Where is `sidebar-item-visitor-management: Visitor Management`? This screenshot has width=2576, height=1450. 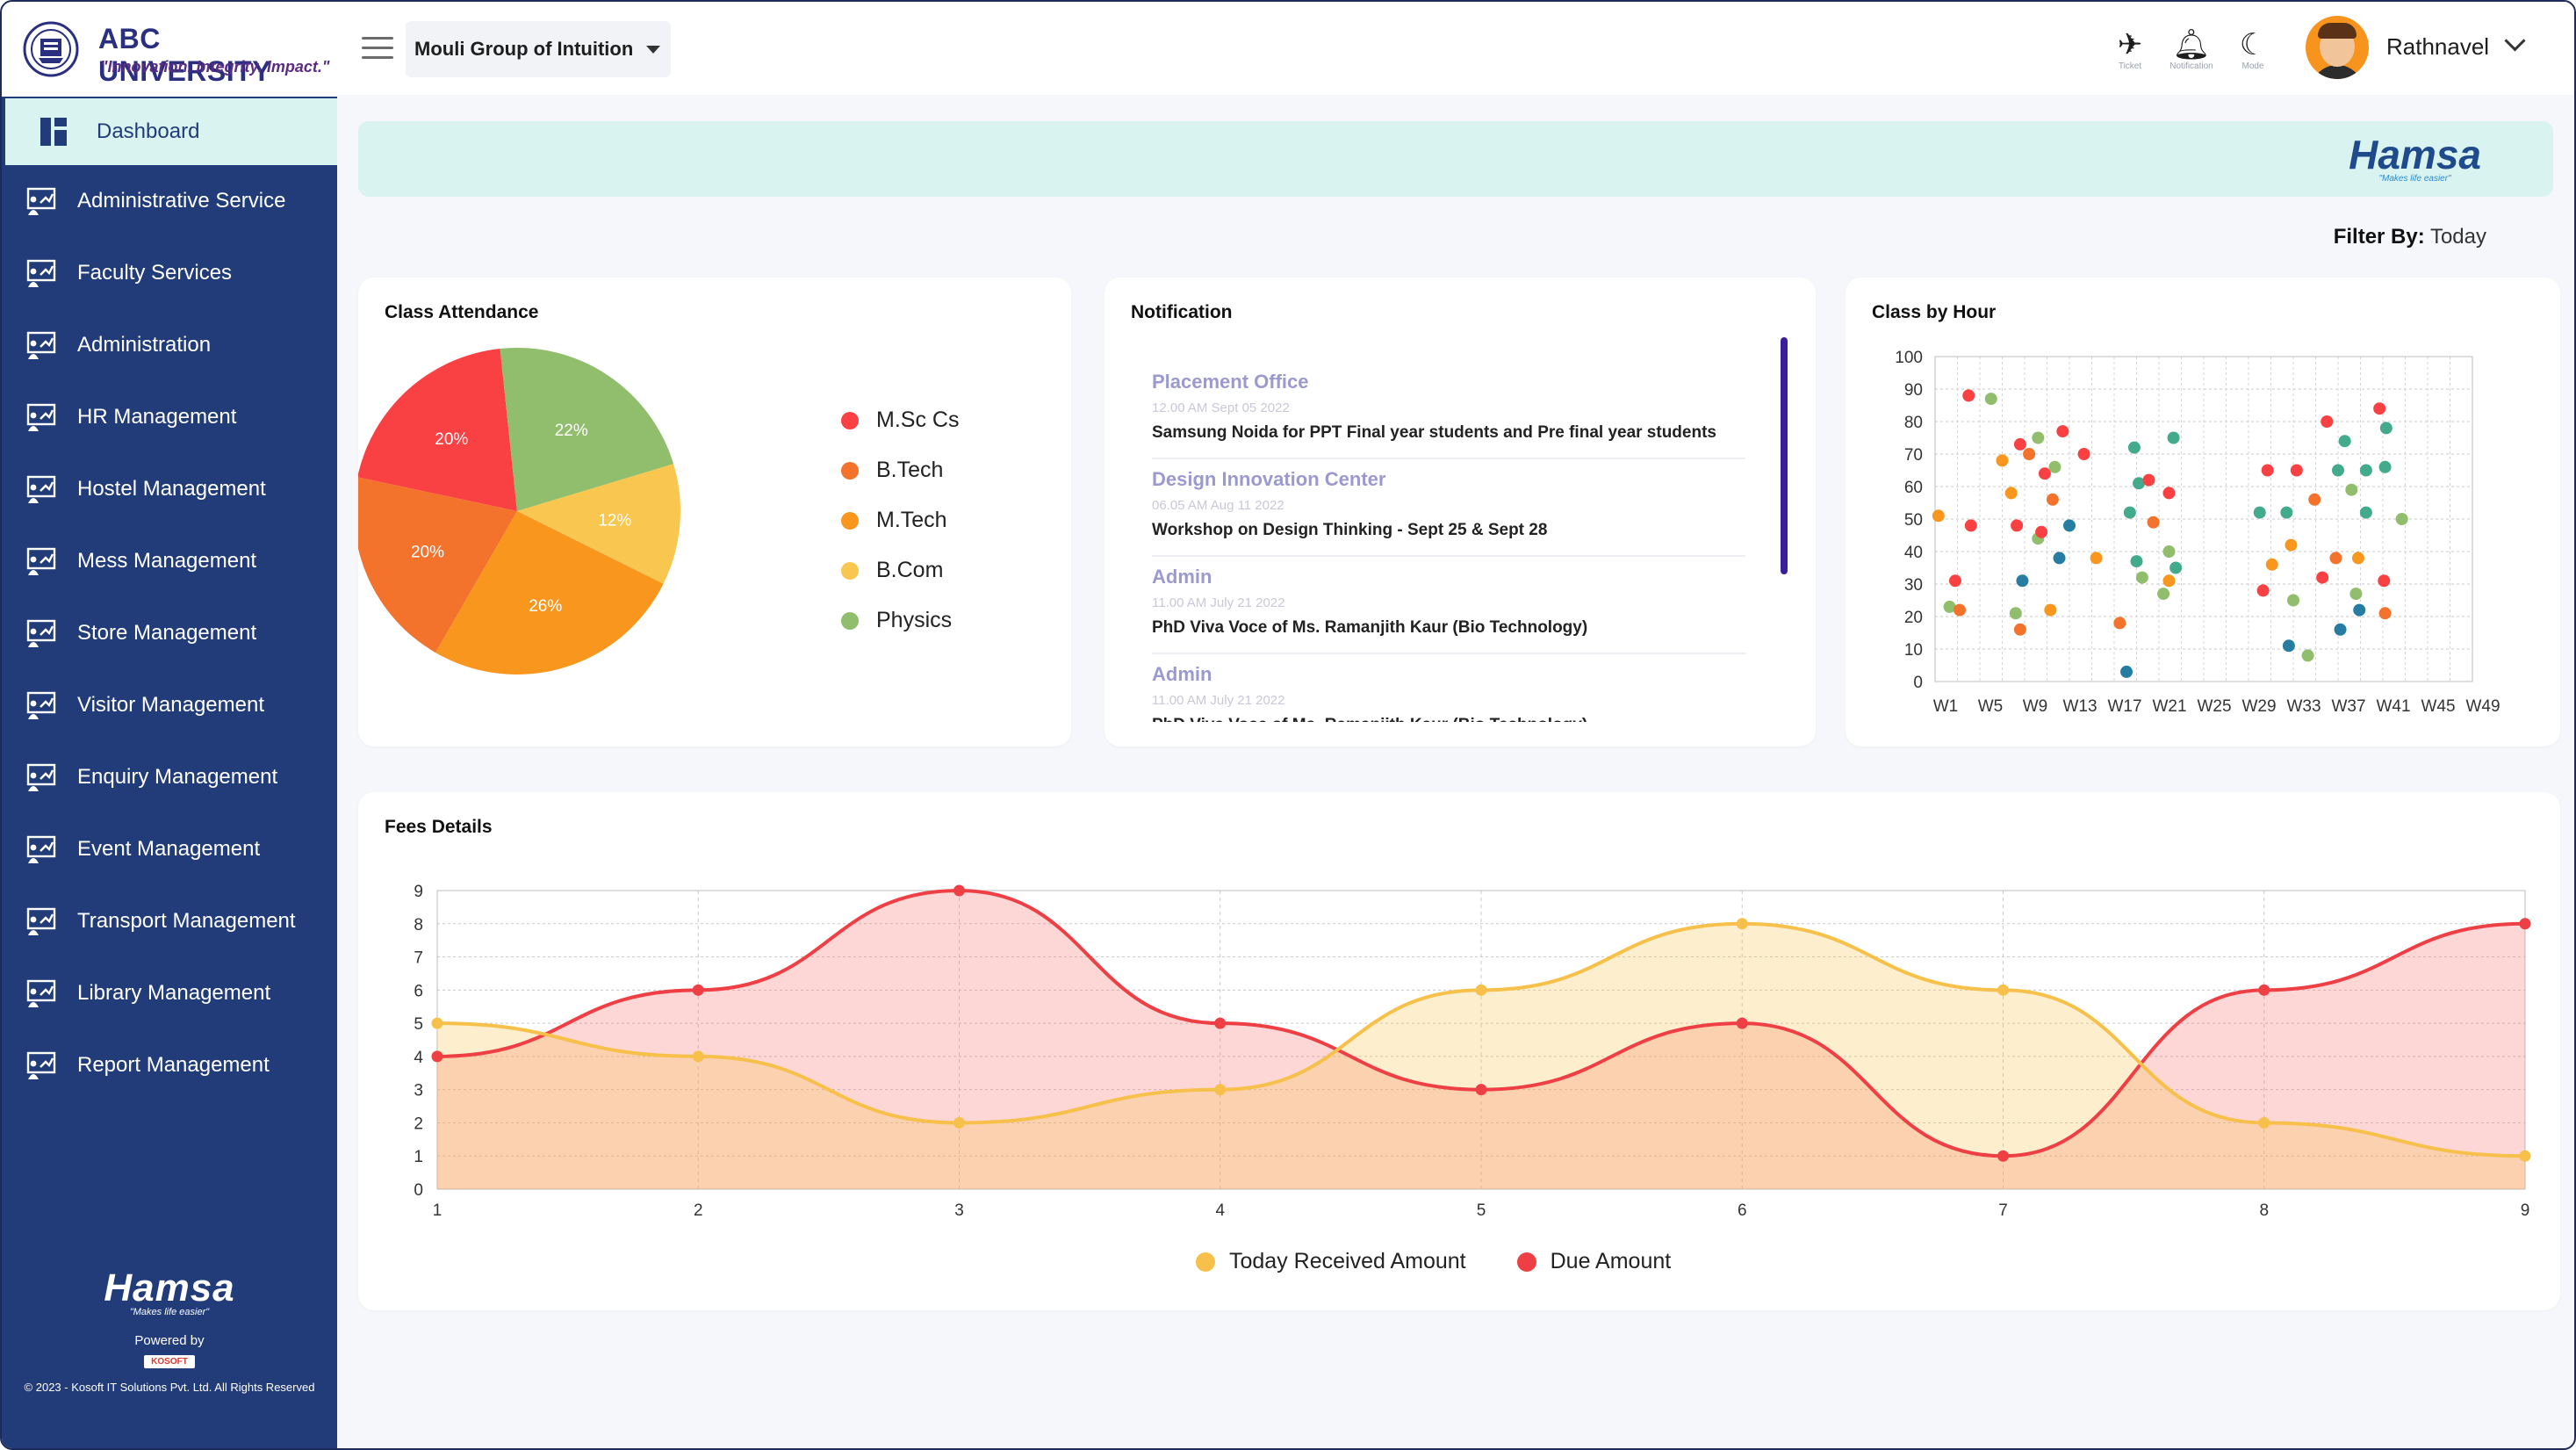
sidebar-item-visitor-management: Visitor Management is located at coordinates (169, 705).